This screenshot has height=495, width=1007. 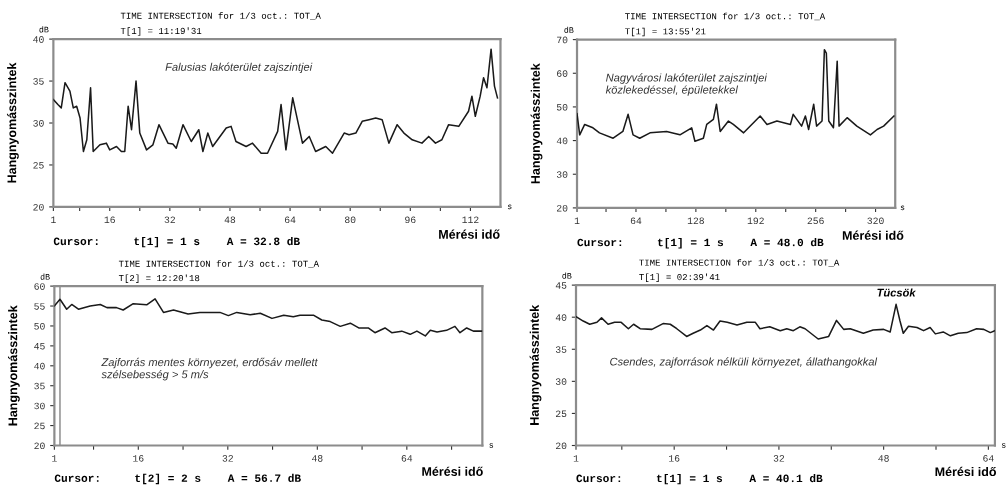 What do you see at coordinates (410, 220) in the screenshot?
I see `x-tick-label: 96` at bounding box center [410, 220].